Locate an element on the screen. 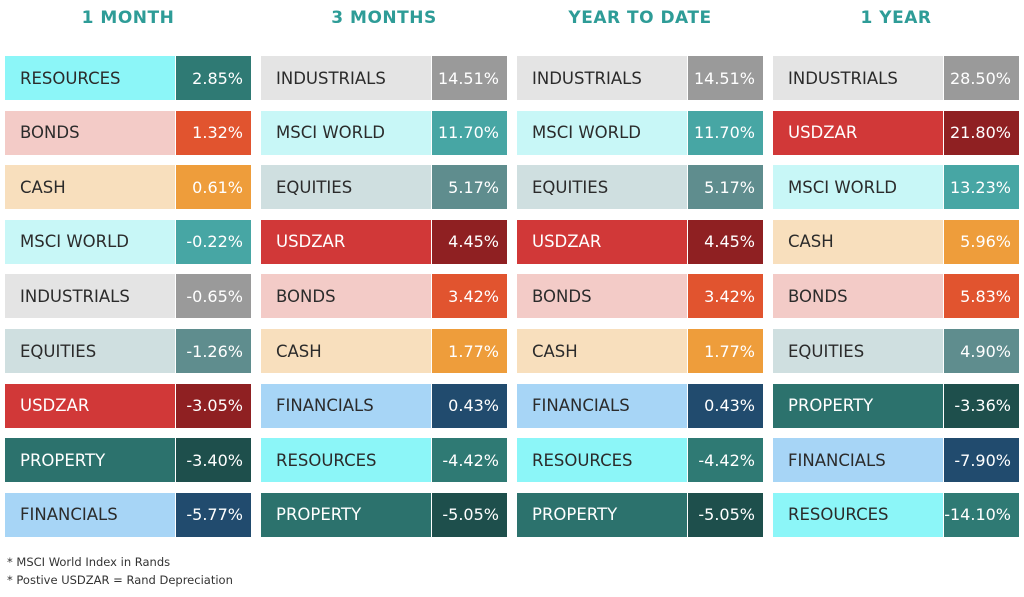  table-row: PROPERTY -3.40% is located at coordinates (128, 460).